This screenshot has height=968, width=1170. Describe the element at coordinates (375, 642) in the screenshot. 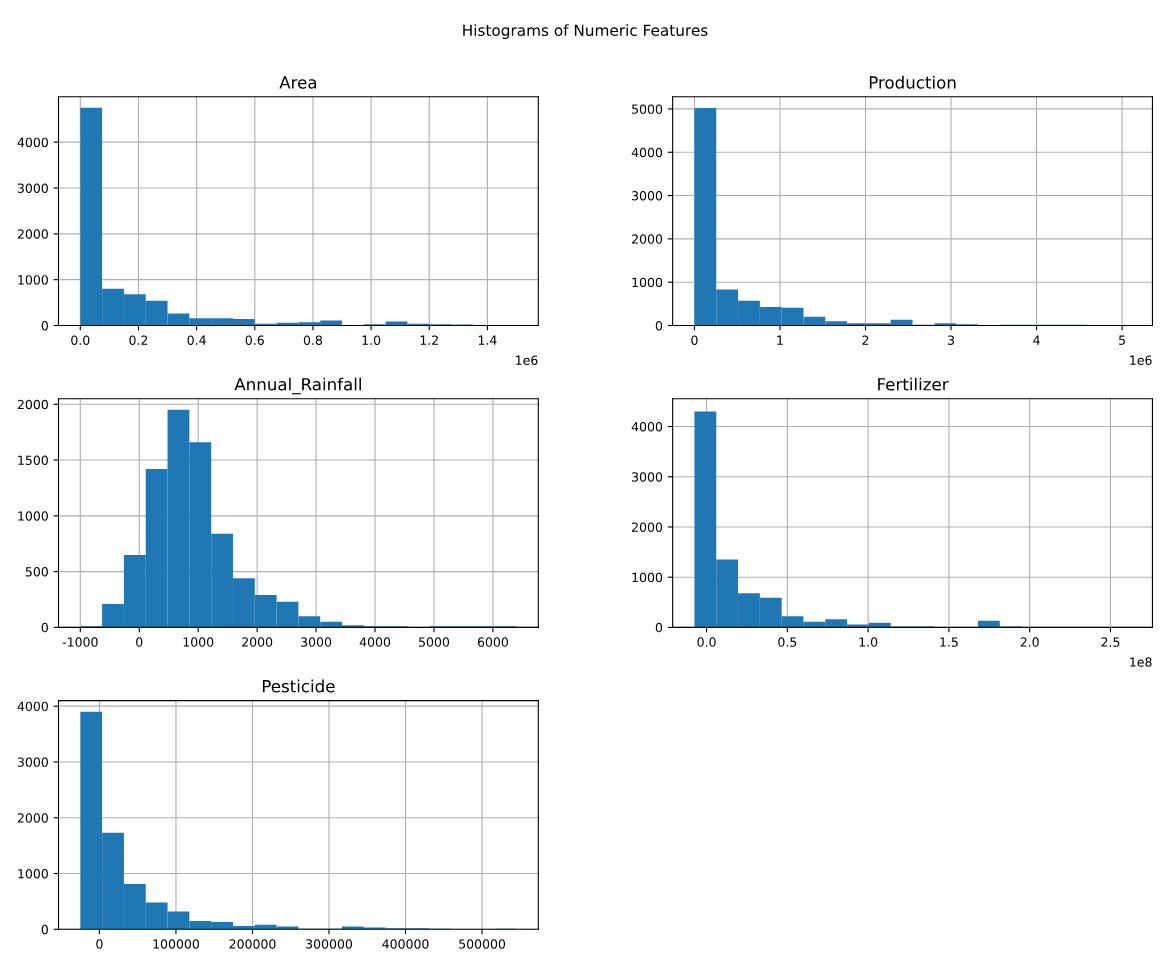

I see `x-tick-label: 4000` at that location.